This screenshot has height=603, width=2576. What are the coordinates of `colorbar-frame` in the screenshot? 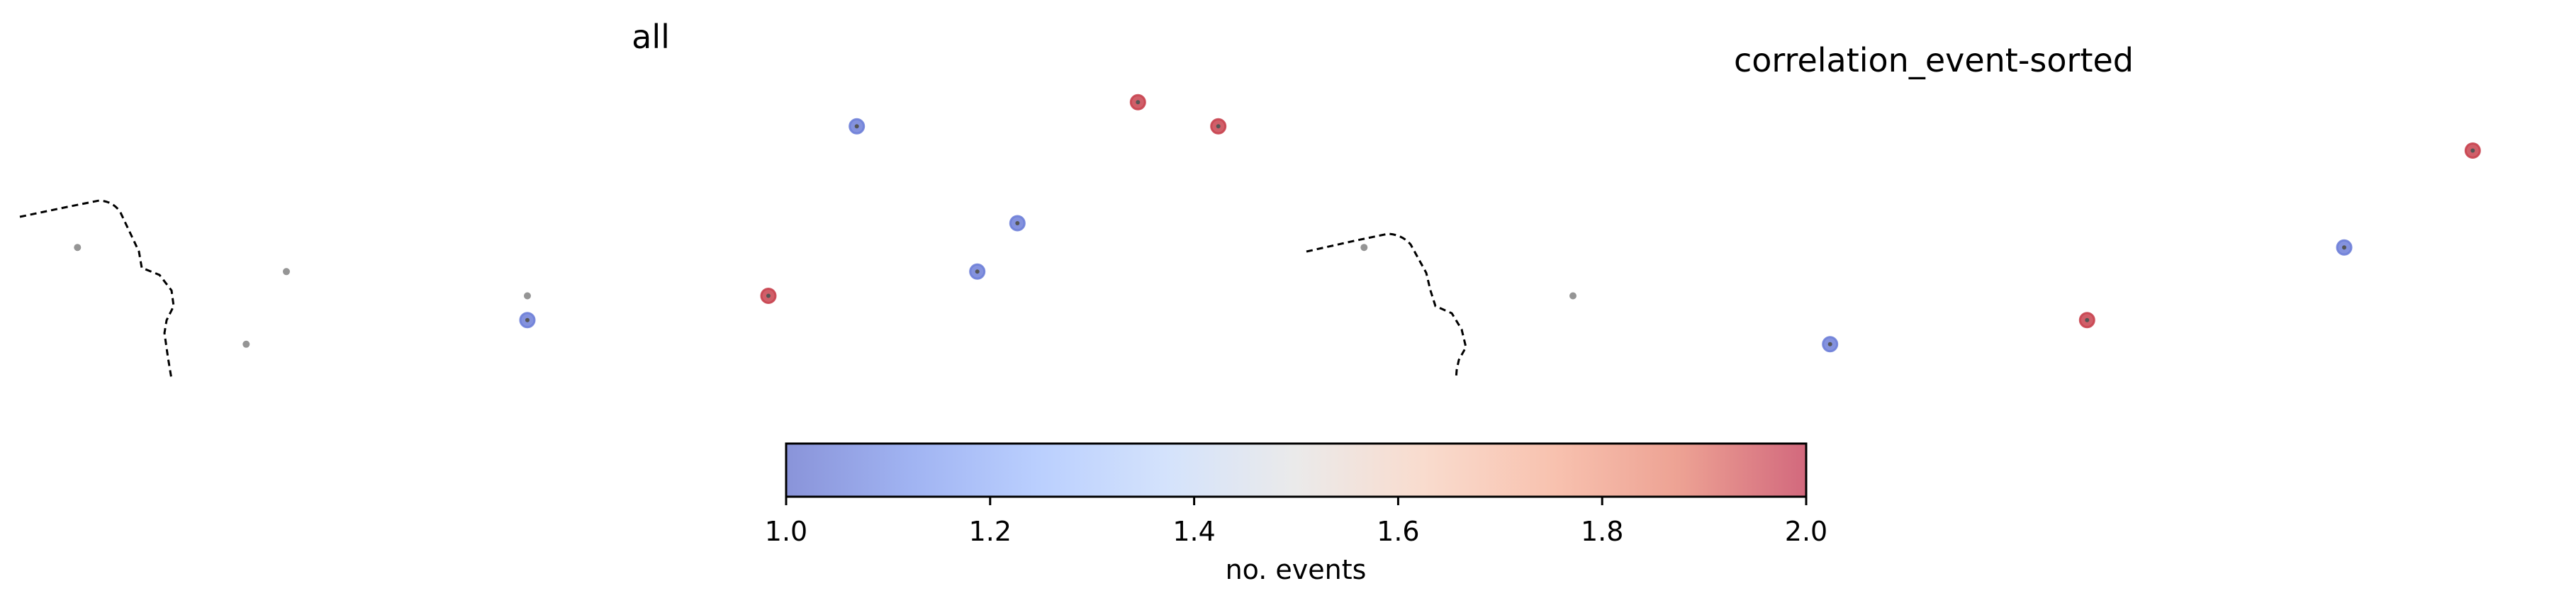 It's located at (1296, 470).